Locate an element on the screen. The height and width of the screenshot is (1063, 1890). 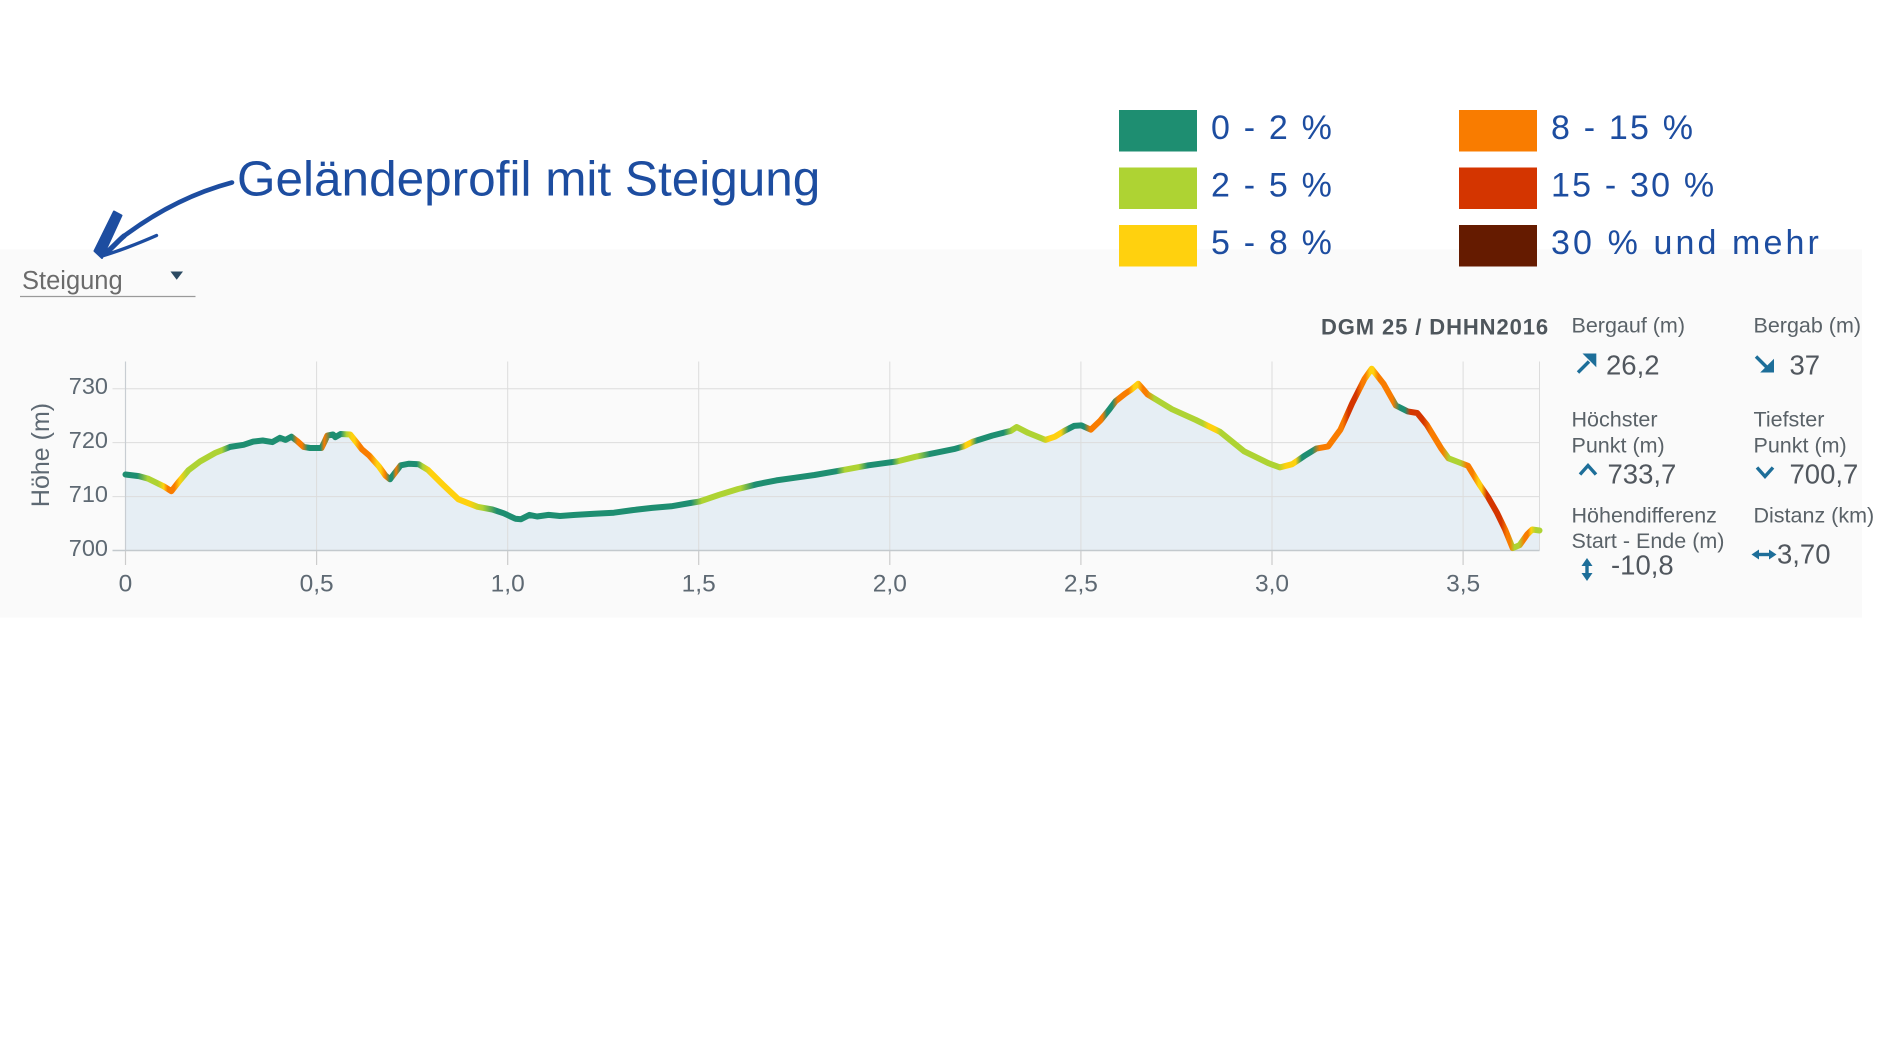
svg-text: 26,2 is located at coordinates (1633, 365).